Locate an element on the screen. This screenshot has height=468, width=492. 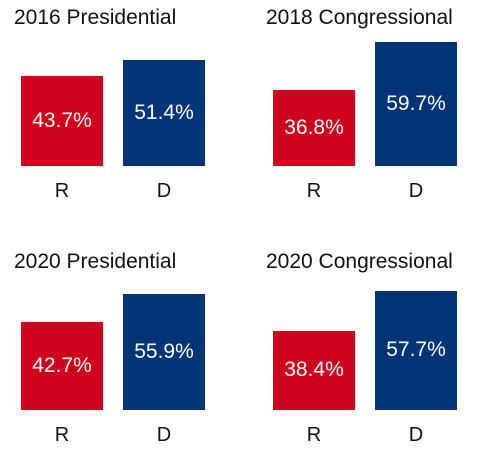
bar-value-label: 38.4% is located at coordinates (314, 370).